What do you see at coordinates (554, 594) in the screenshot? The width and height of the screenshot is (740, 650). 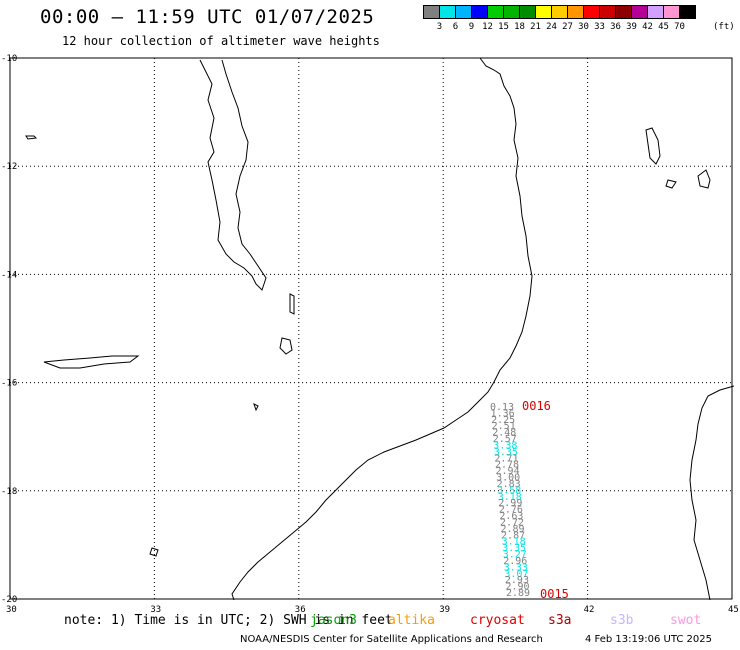 I see `pass-end-time: 0015` at bounding box center [554, 594].